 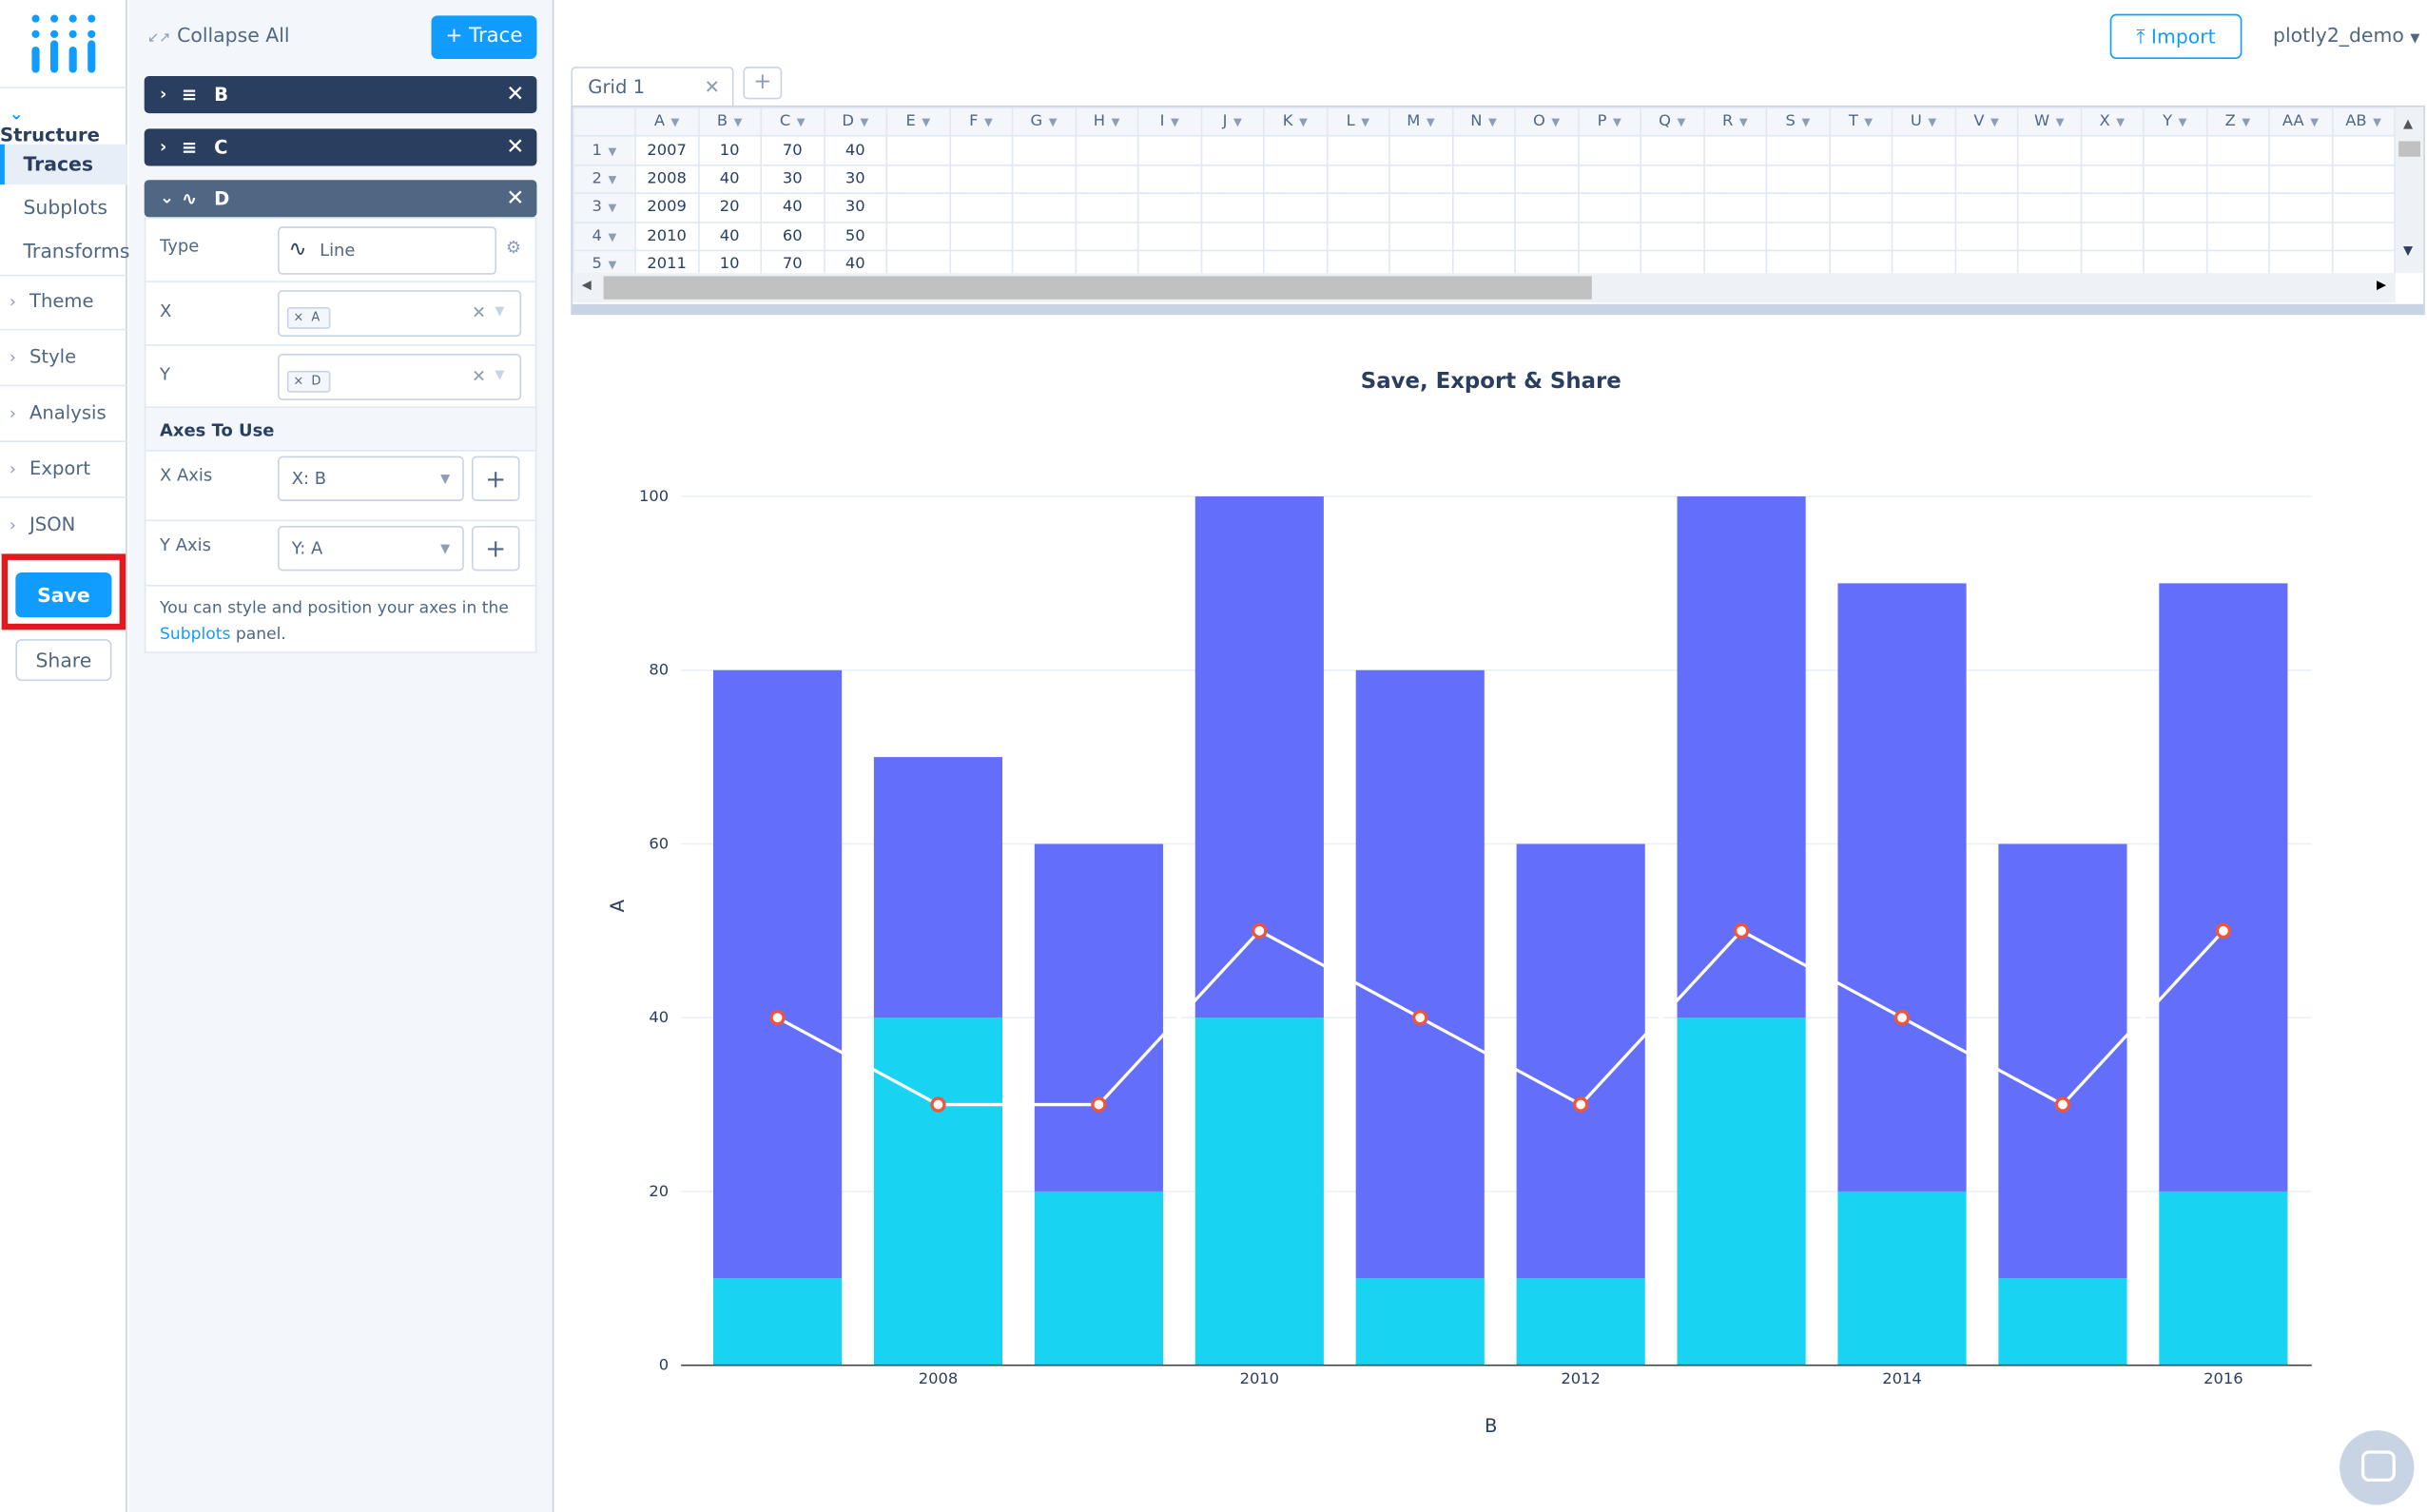 What do you see at coordinates (604, 179) in the screenshot?
I see `row-header: 2 ▼` at bounding box center [604, 179].